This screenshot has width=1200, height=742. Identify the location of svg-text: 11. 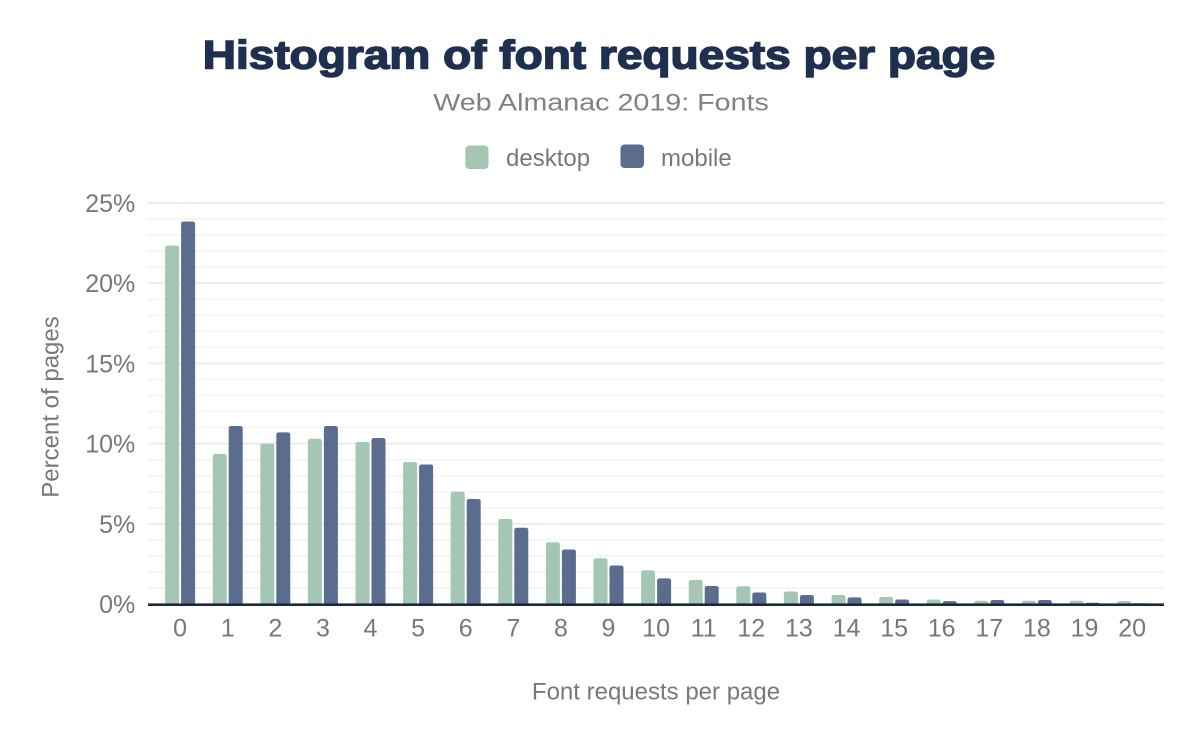
(704, 628).